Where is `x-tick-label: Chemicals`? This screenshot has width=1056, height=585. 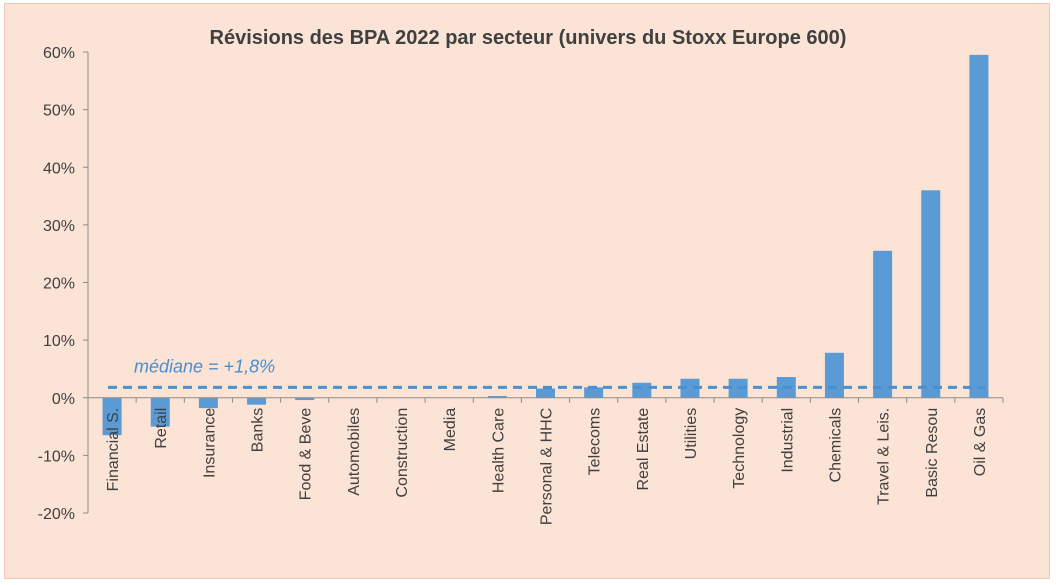 x-tick-label: Chemicals is located at coordinates (835, 445).